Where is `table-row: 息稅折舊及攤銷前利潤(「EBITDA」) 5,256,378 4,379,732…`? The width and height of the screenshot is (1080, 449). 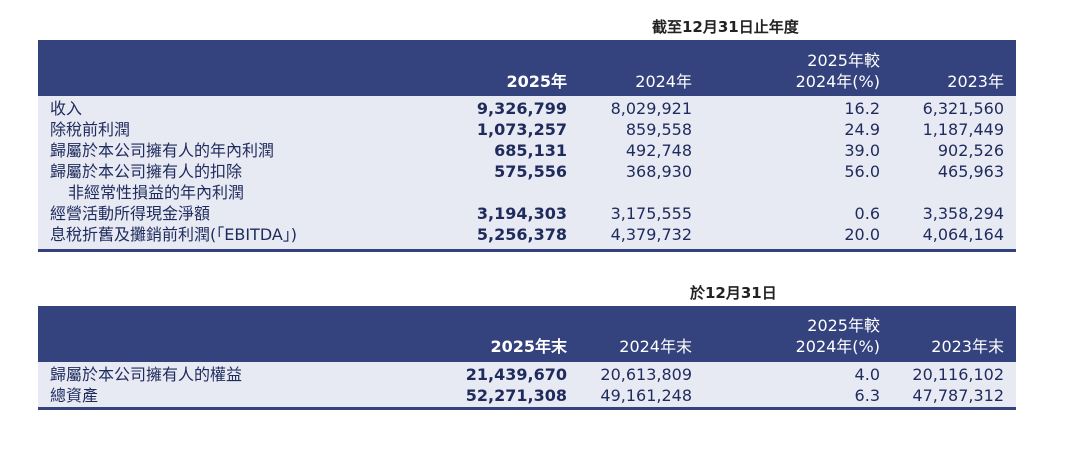 table-row: 息稅折舊及攤銷前利潤(「EBITDA」) 5,256,378 4,379,732… is located at coordinates (527, 234).